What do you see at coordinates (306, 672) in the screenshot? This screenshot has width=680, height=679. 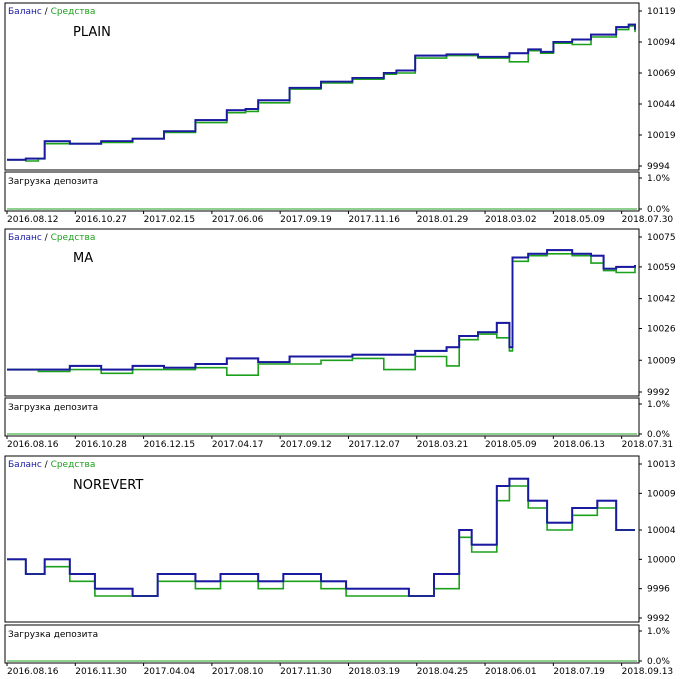 I see `x-tick-label: 2017.11.30` at bounding box center [306, 672].